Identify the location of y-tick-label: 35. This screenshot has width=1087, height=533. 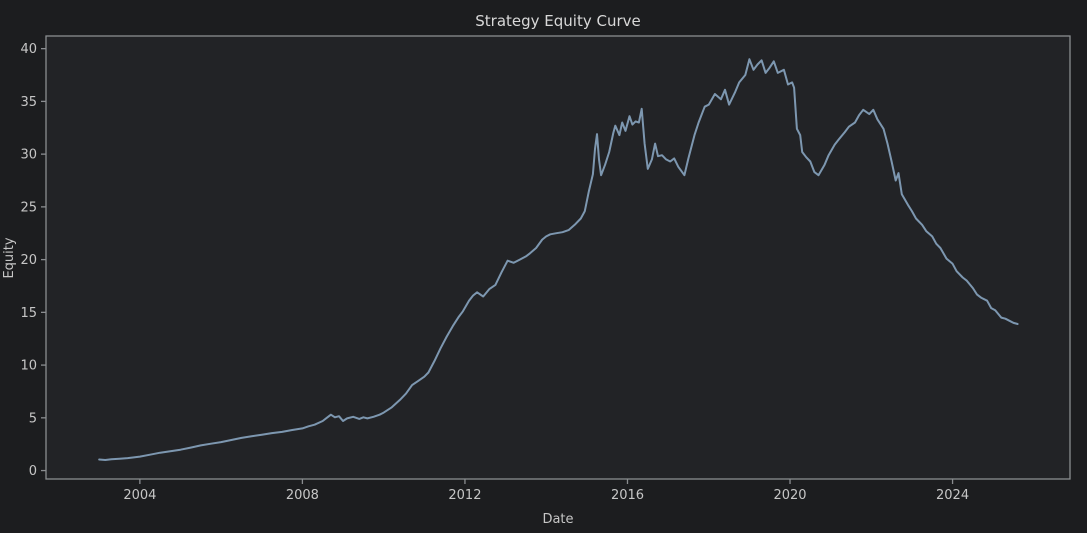
(28, 102).